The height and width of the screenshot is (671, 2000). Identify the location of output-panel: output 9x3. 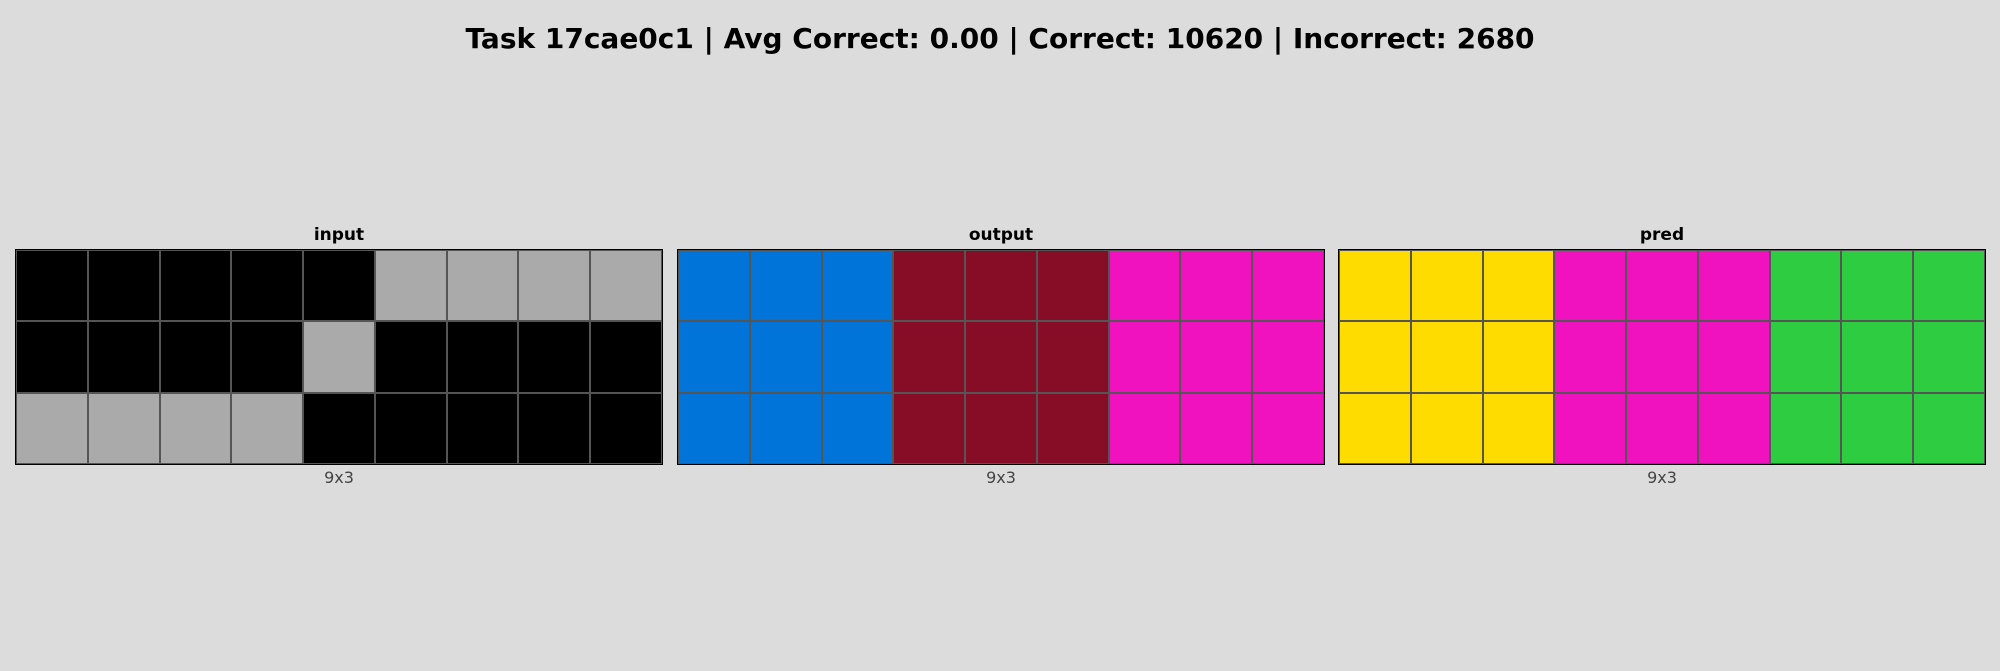
(1001, 355).